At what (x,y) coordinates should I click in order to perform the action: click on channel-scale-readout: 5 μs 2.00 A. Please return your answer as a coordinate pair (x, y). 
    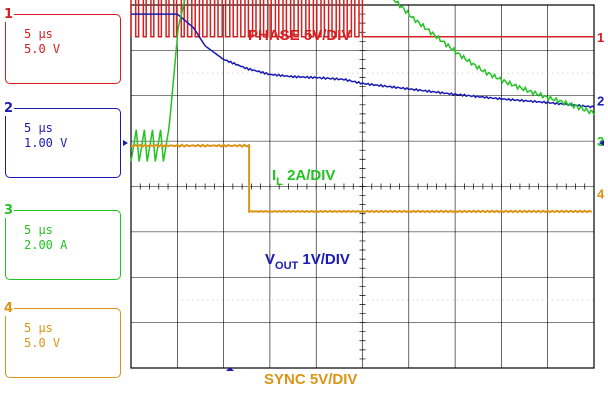
    Looking at the image, I should click on (45, 238).